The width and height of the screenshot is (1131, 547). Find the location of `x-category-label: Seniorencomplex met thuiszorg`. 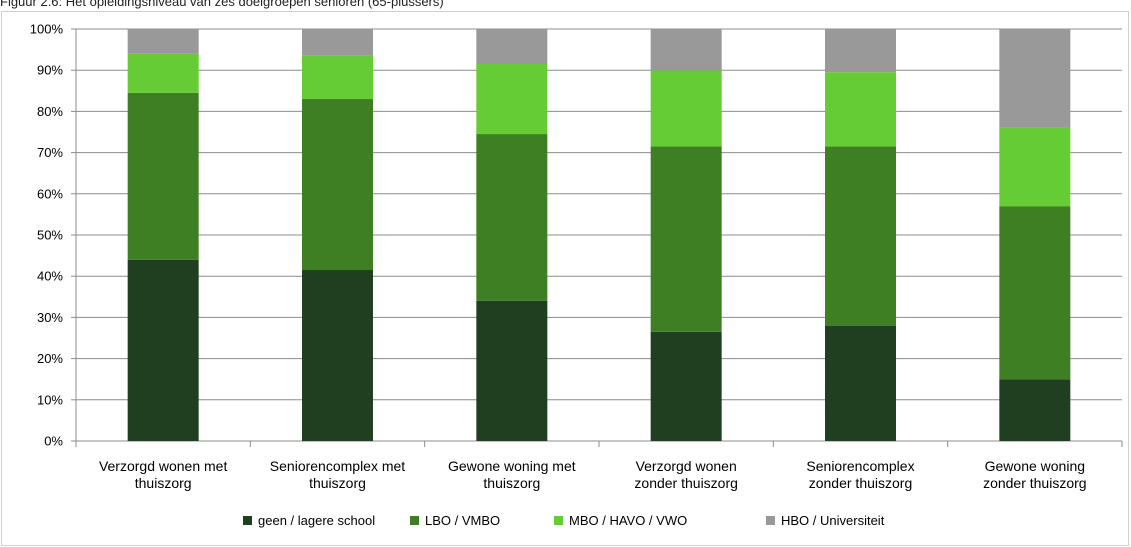

x-category-label: Seniorencomplex met thuiszorg is located at coordinates (338, 474).